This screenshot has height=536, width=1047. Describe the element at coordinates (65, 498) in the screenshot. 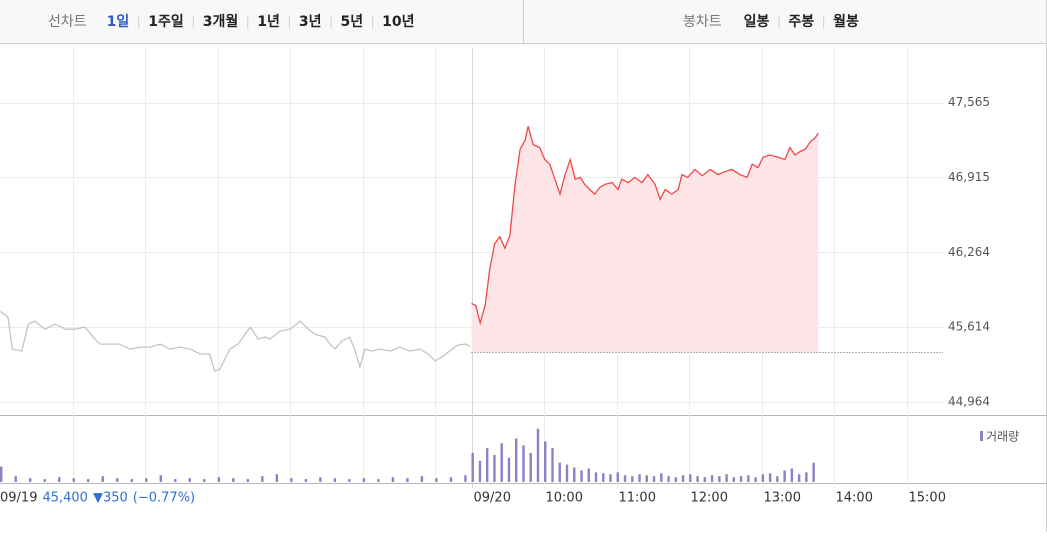

I see `previous-close: 45,400` at that location.